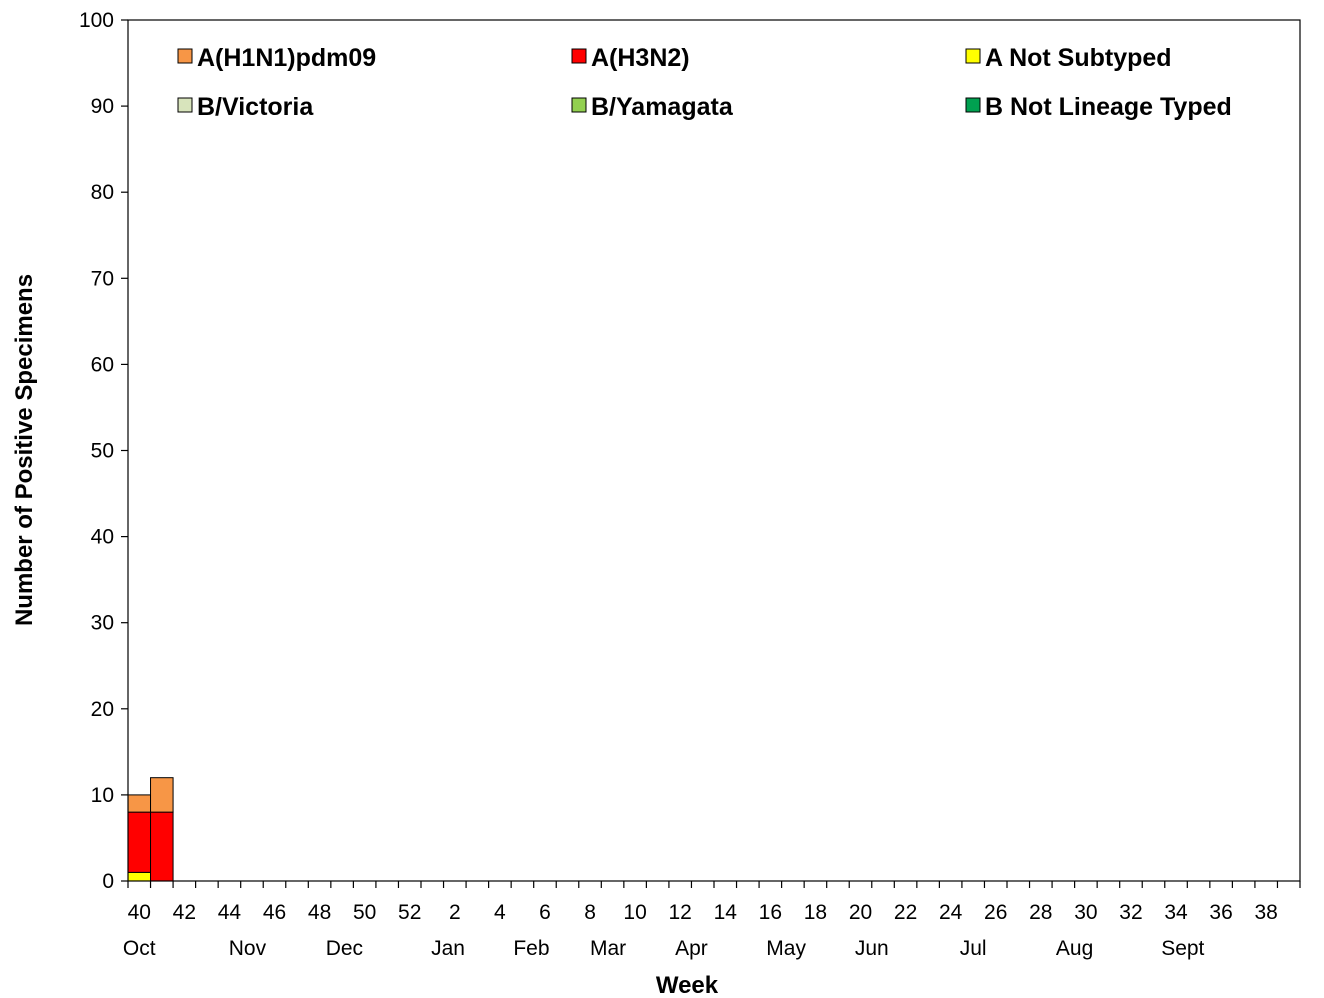  Describe the element at coordinates (319, 912) in the screenshot. I see `x-tick-label: 48` at that location.